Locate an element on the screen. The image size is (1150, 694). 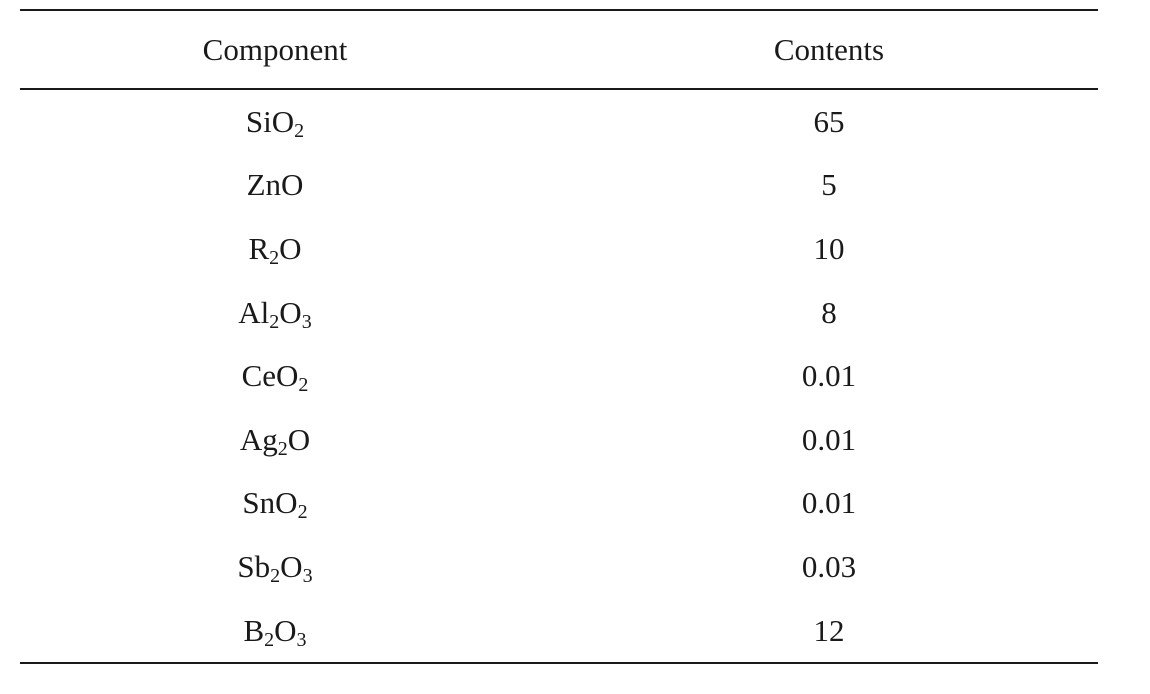
component-cell: Sb2O3 is located at coordinates (290, 567).